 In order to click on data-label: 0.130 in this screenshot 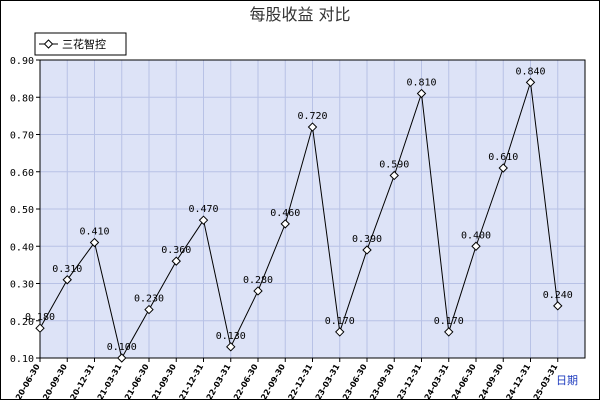, I will do `click(231, 336)`.